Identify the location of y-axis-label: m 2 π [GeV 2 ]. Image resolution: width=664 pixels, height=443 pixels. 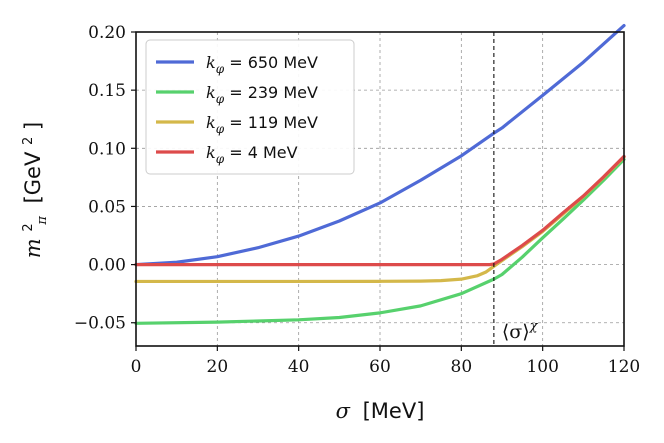
(32, 190).